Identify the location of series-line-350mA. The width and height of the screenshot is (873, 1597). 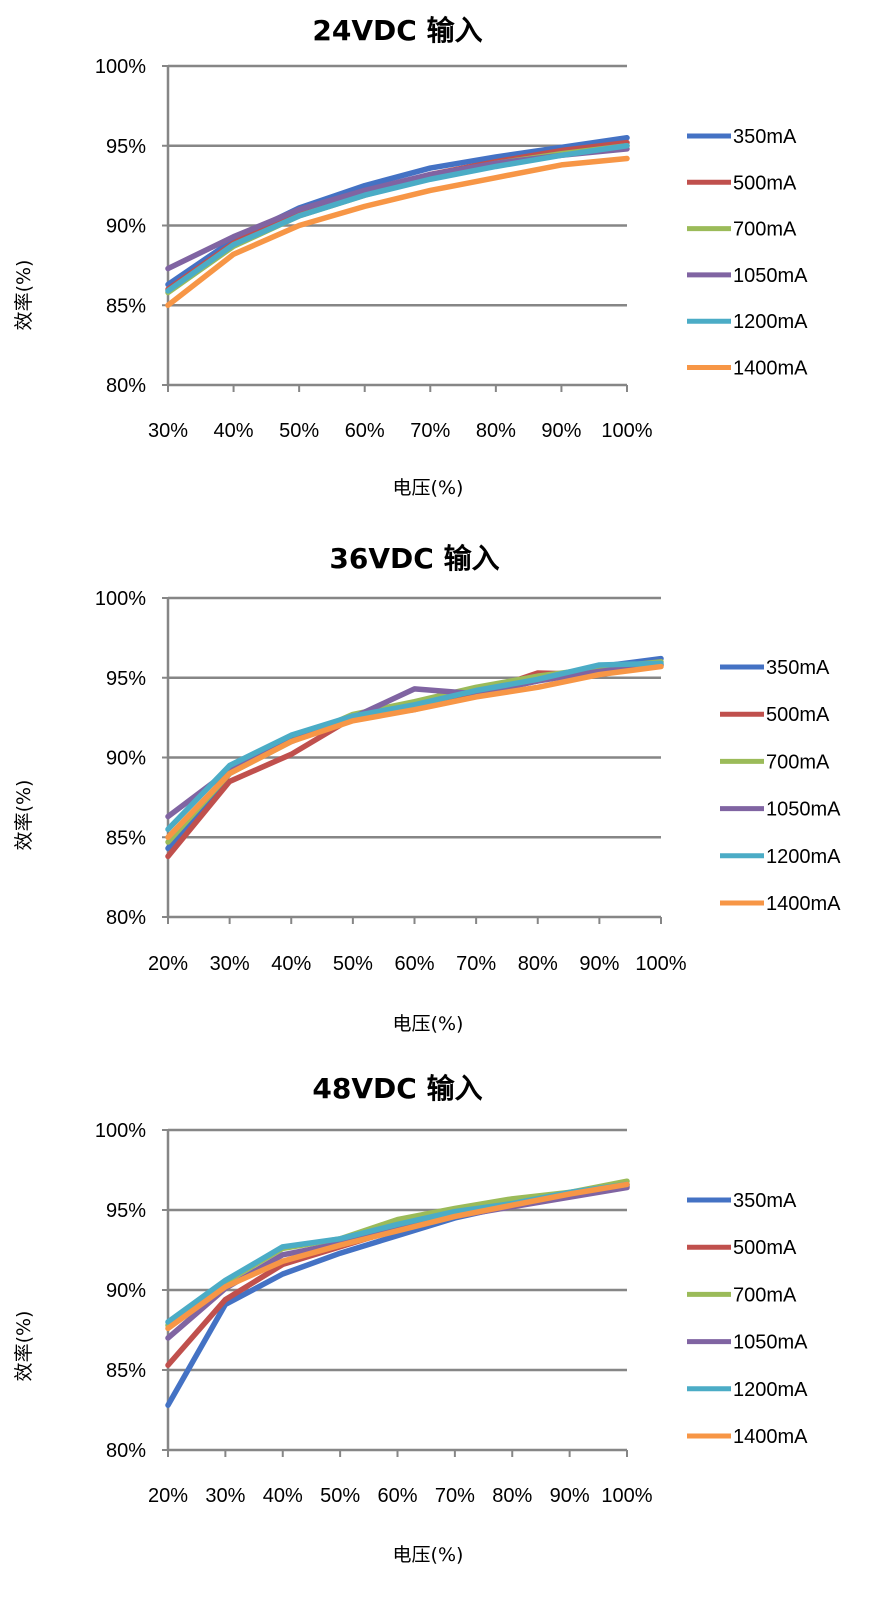
(397, 211).